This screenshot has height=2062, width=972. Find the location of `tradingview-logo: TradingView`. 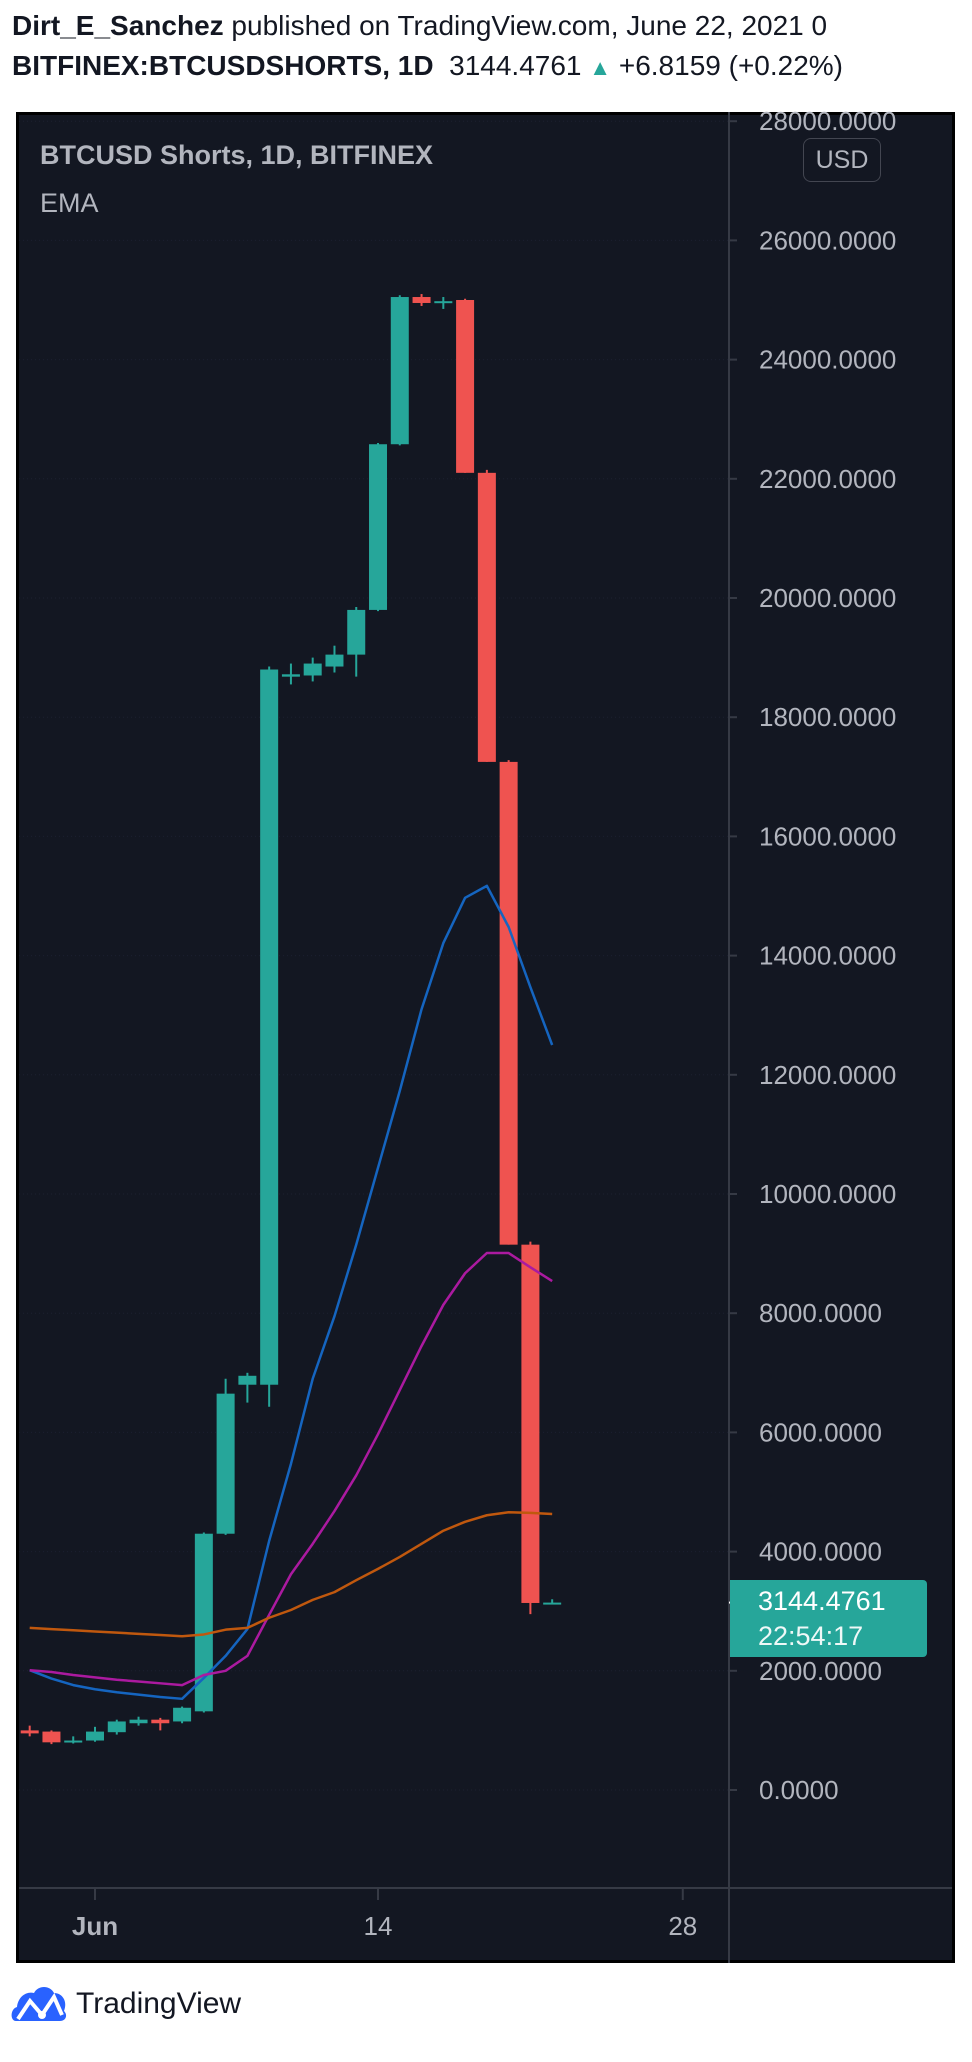

tradingview-logo: TradingView is located at coordinates (125, 2004).